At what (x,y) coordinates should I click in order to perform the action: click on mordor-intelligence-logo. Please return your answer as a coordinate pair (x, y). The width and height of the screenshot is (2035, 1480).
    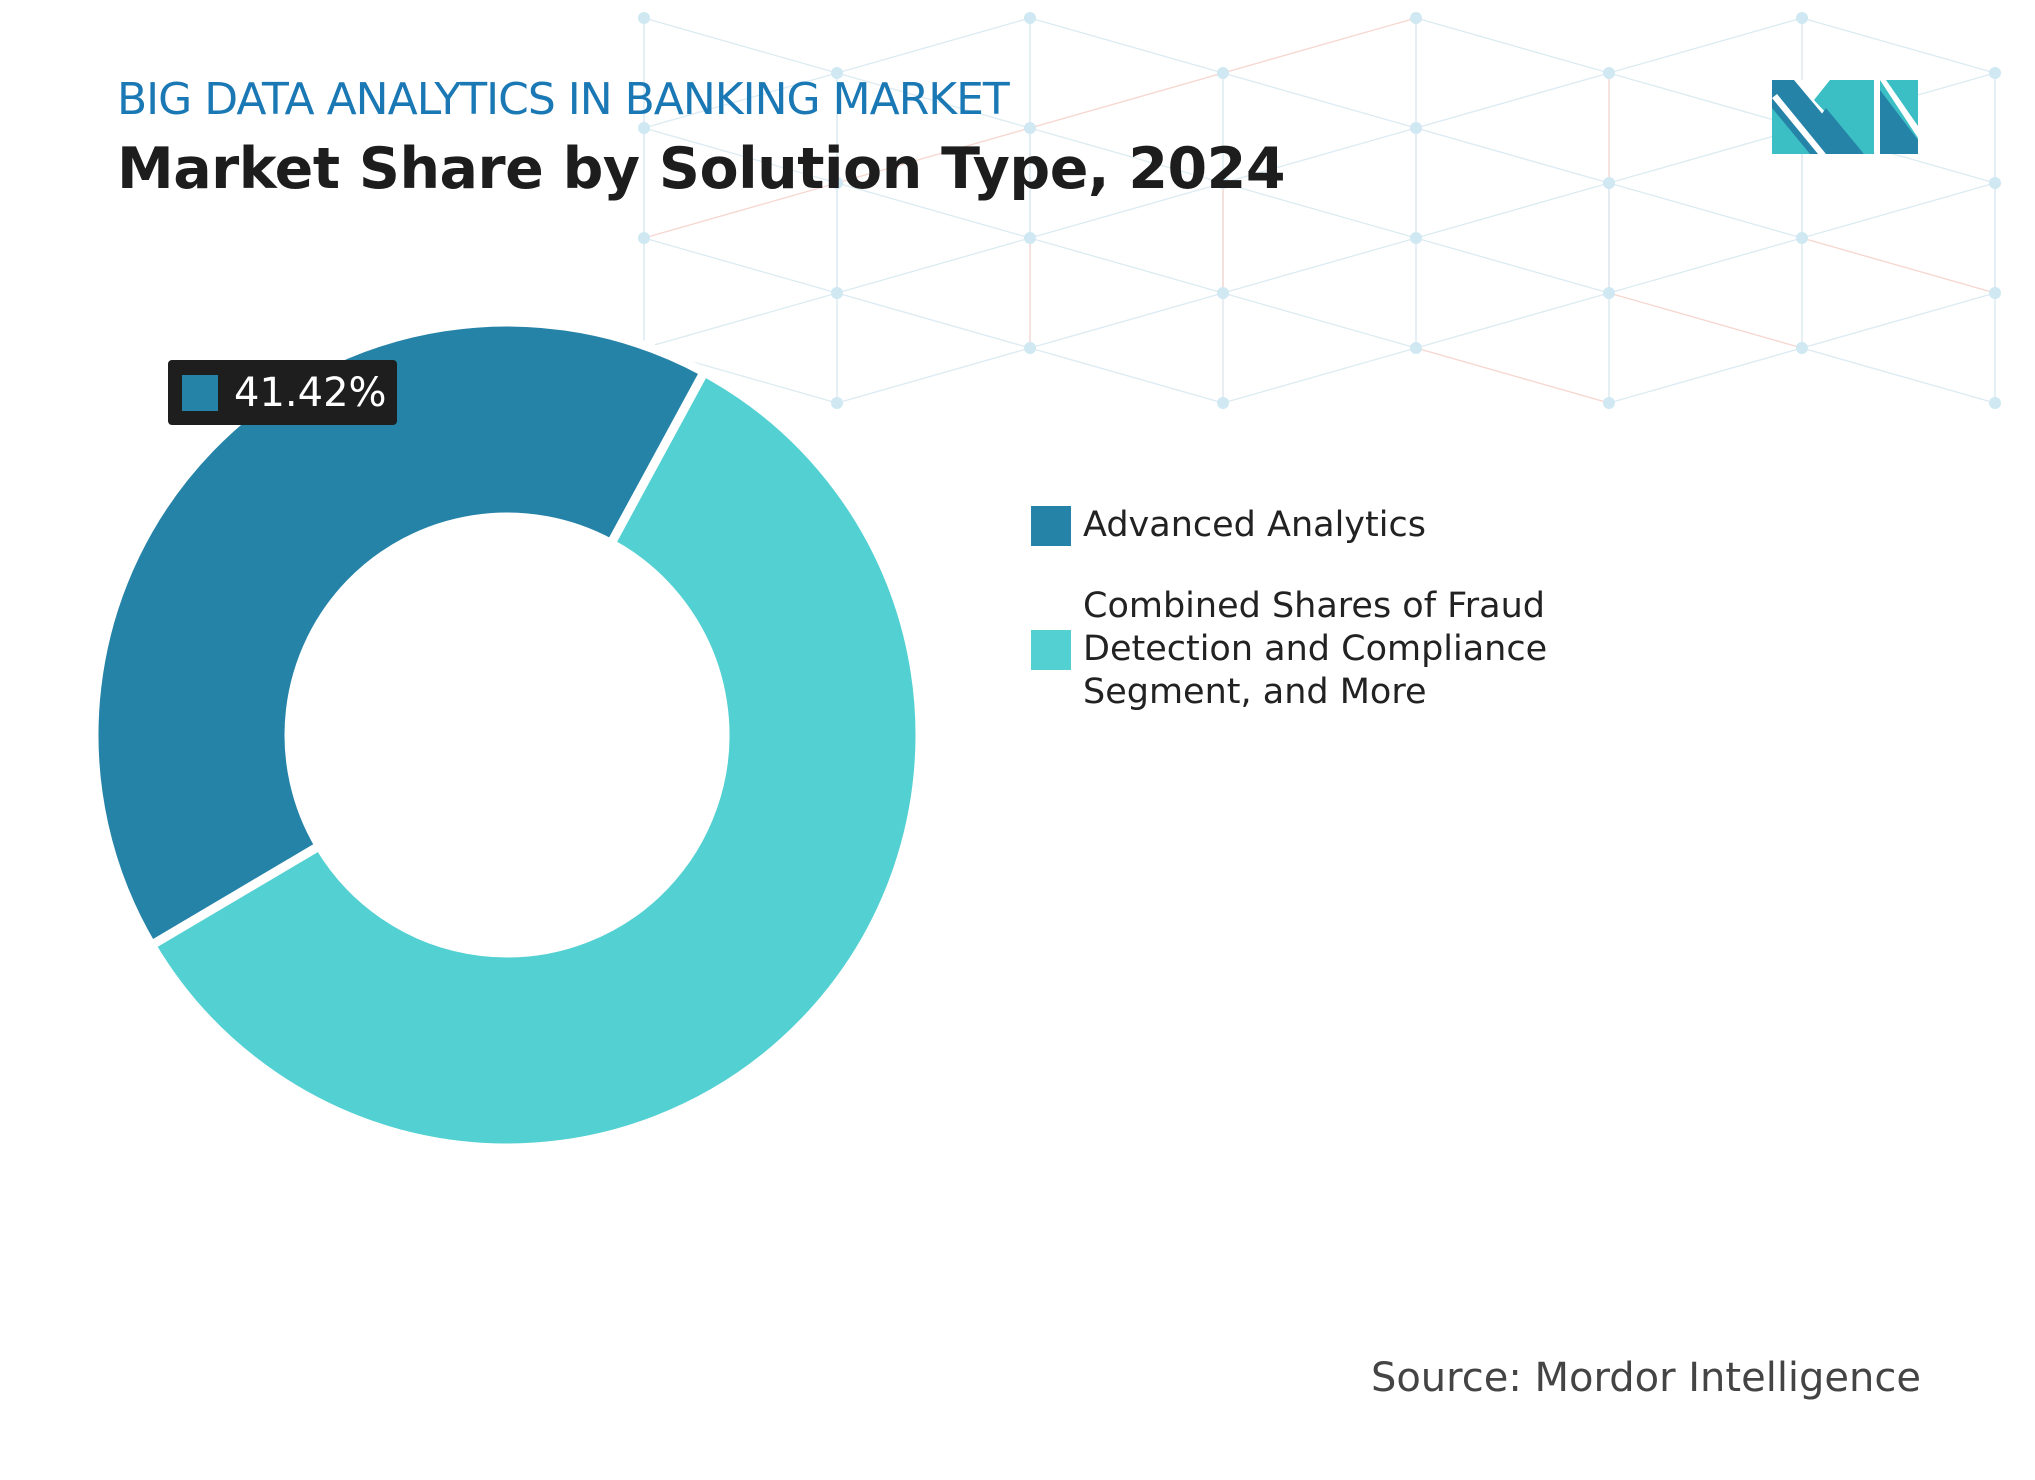
    Looking at the image, I should click on (1845, 117).